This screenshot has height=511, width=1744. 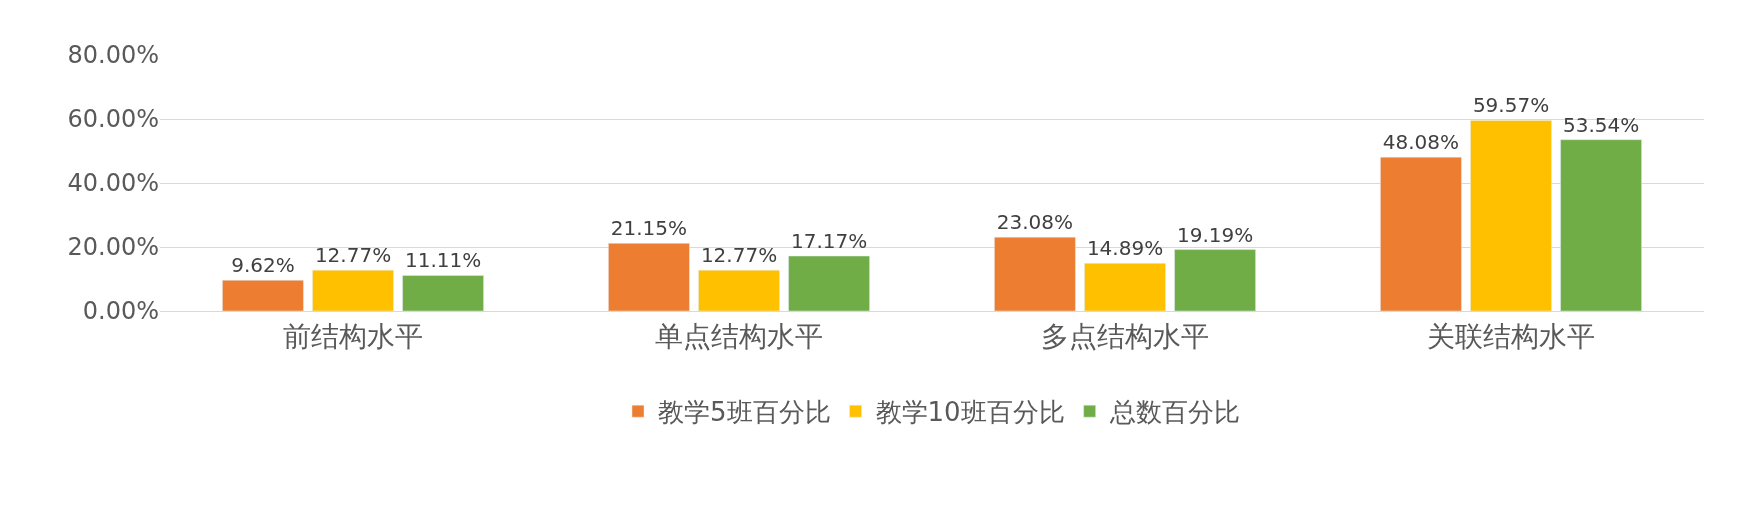 What do you see at coordinates (263, 265) in the screenshot?
I see `data-label: 9.62%` at bounding box center [263, 265].